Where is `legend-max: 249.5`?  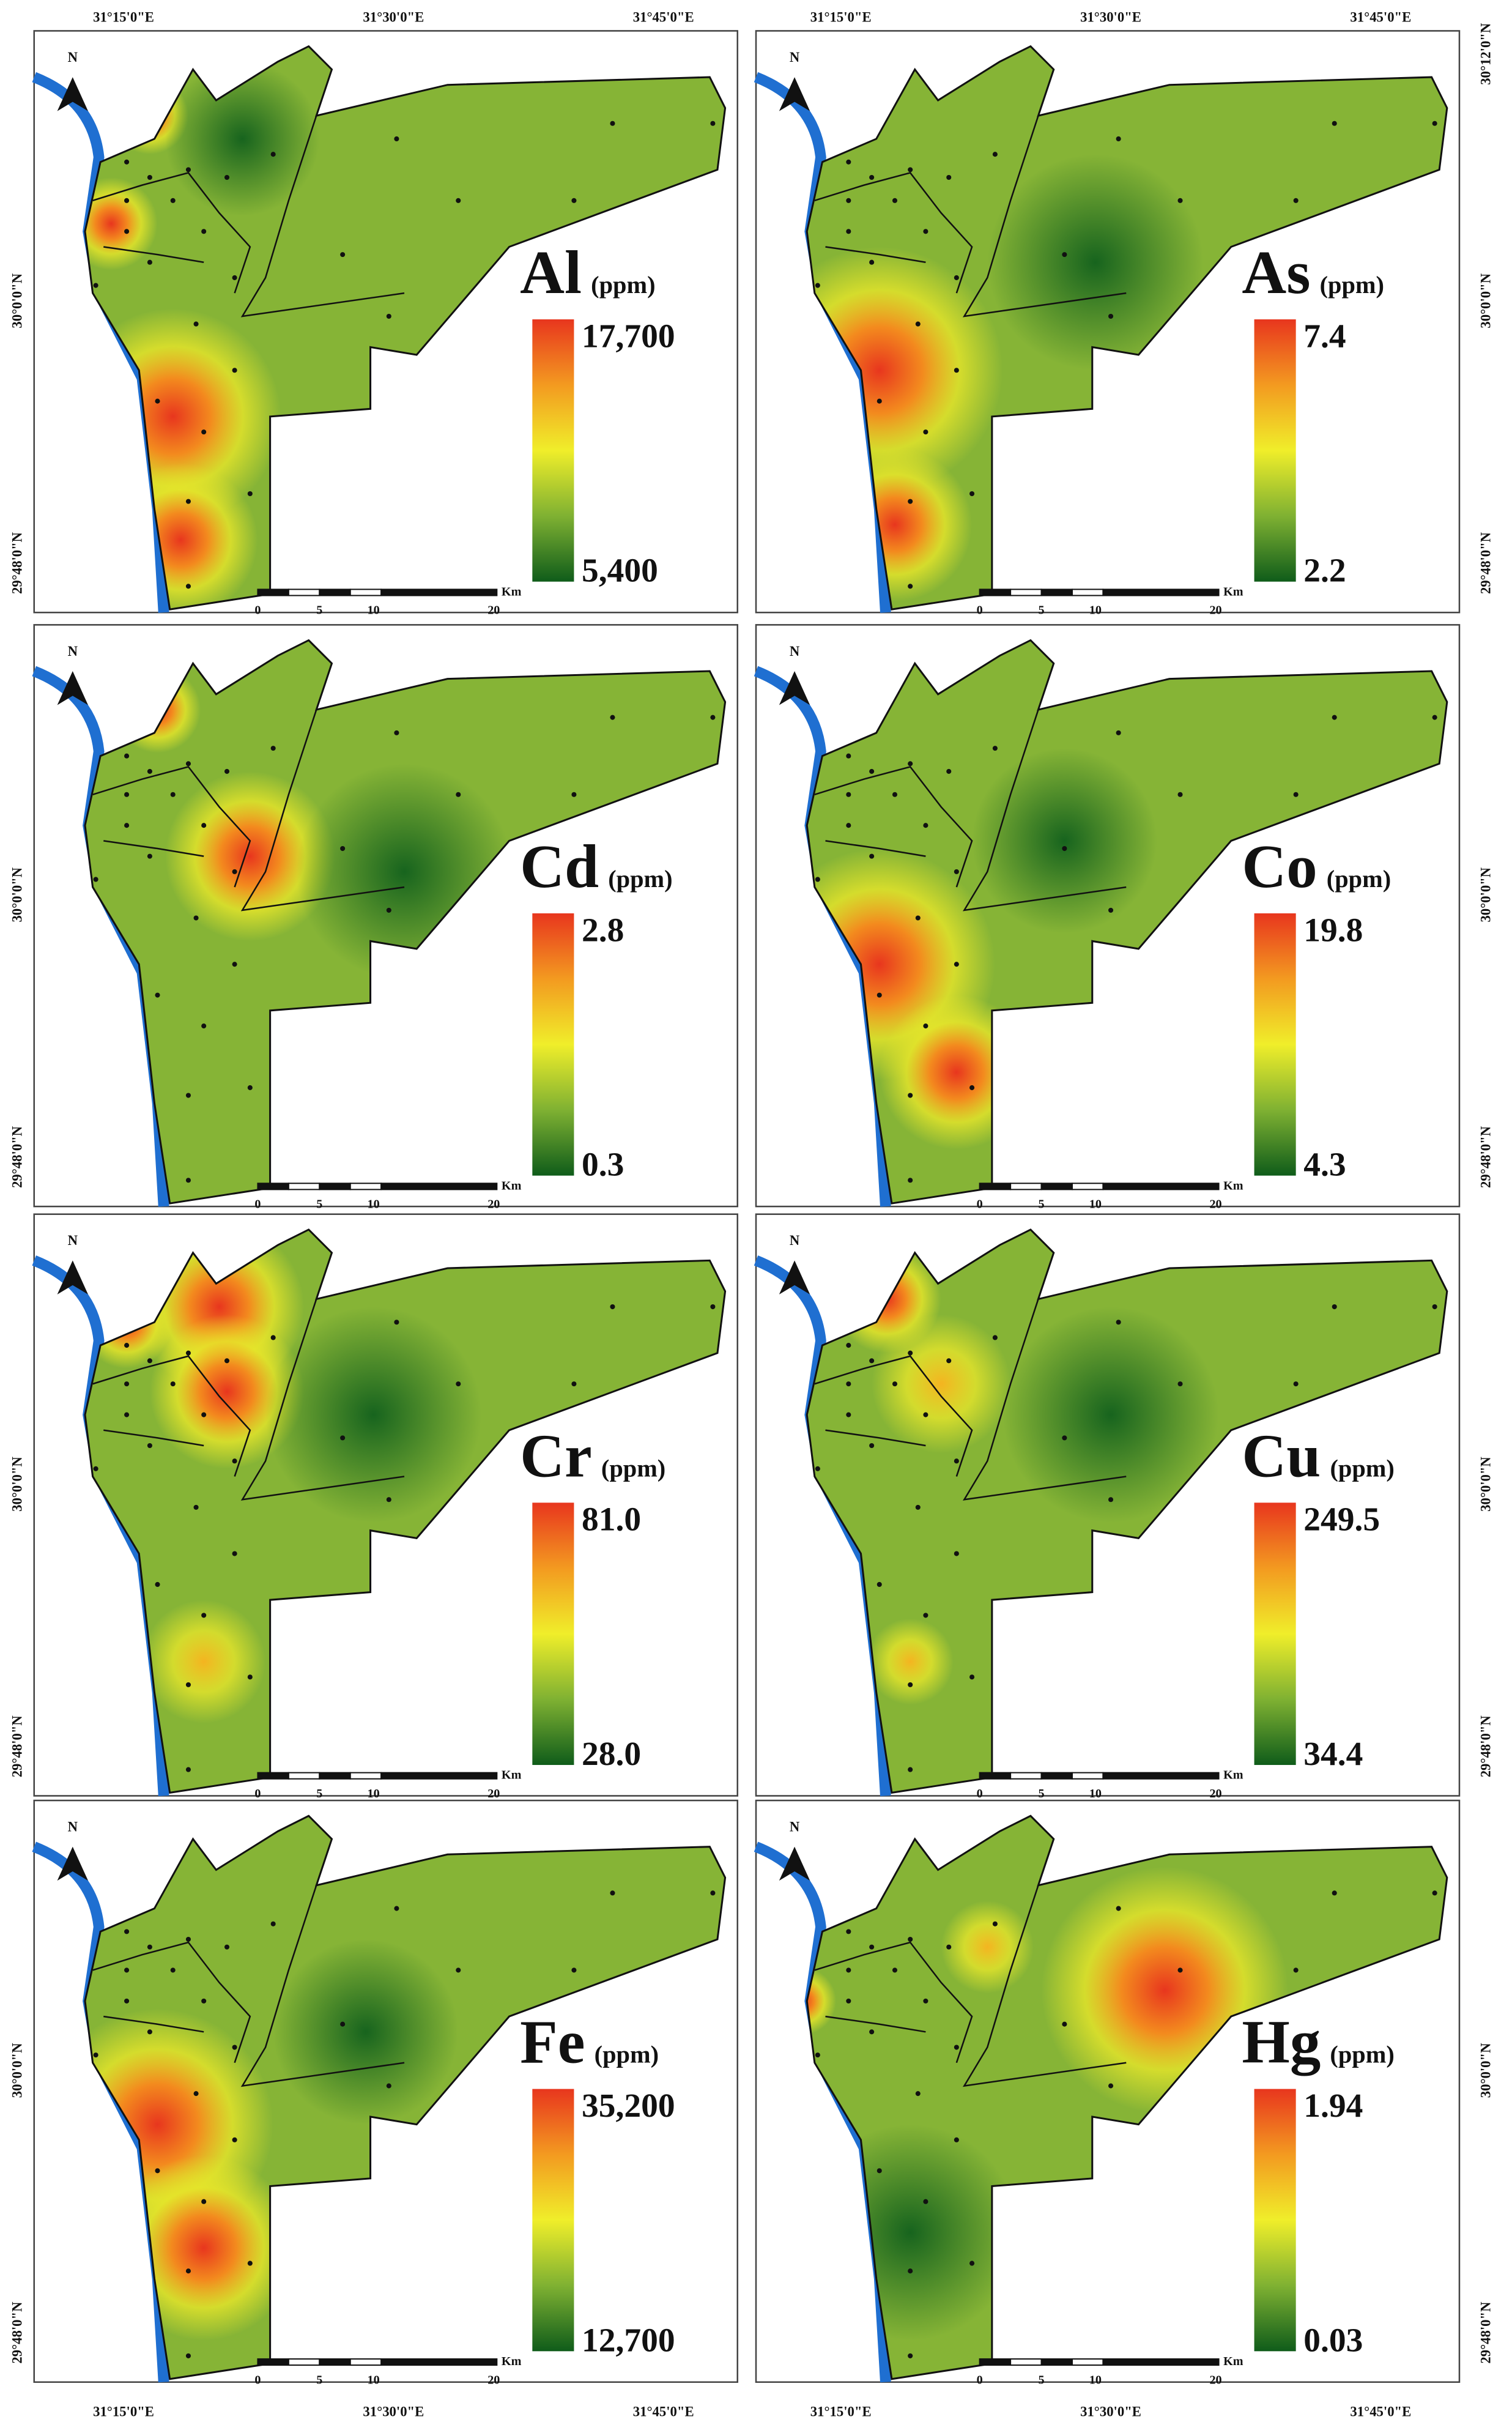 legend-max: 249.5 is located at coordinates (1341, 1520).